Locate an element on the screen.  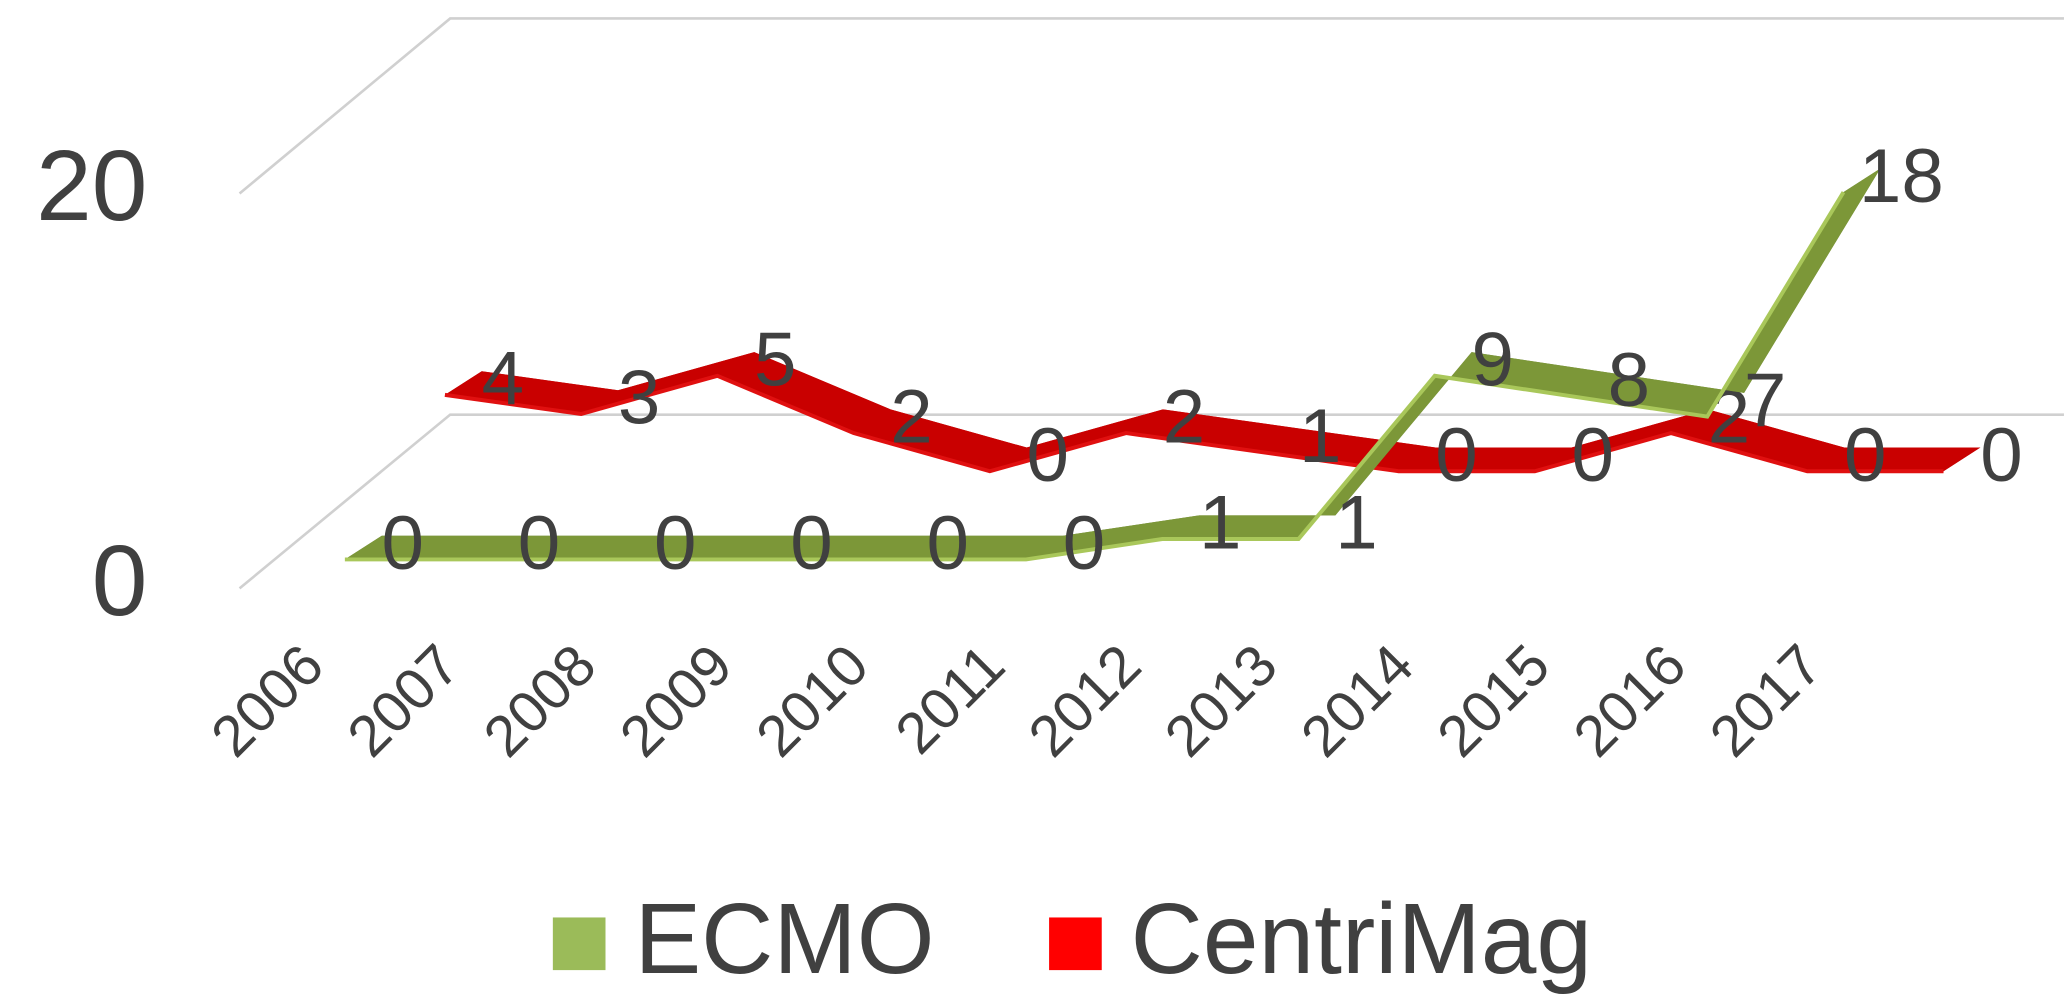
x-tick-label: 2008 is located at coordinates (540, 701).